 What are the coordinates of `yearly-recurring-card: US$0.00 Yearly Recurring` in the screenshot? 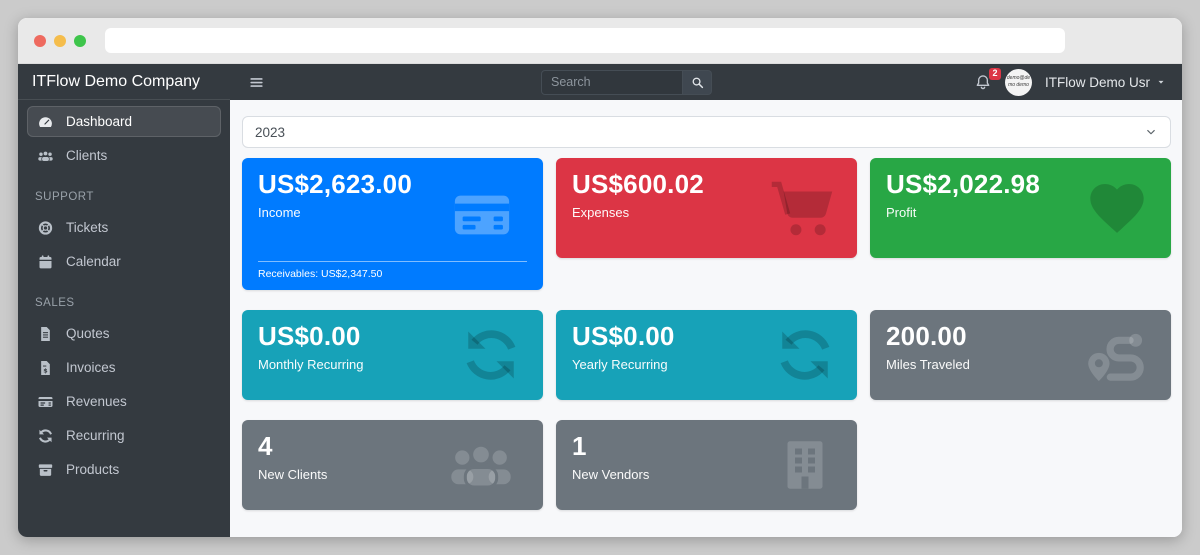 It's located at (706, 355).